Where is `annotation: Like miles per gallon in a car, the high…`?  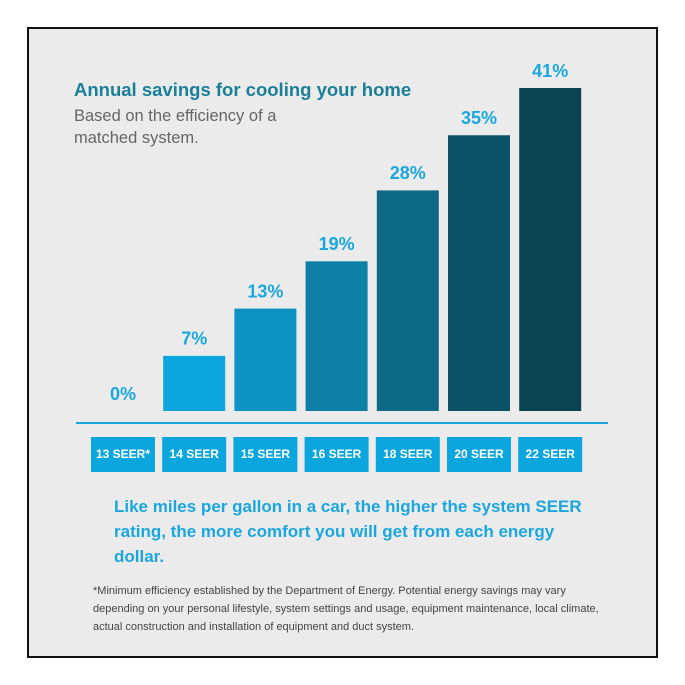 annotation: Like miles per gallon in a car, the high… is located at coordinates (348, 531).